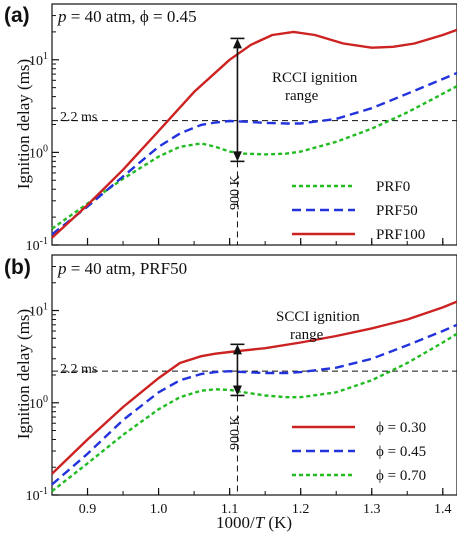 This screenshot has width=457, height=536. What do you see at coordinates (397, 211) in the screenshot?
I see `legend-label: PRF50` at bounding box center [397, 211].